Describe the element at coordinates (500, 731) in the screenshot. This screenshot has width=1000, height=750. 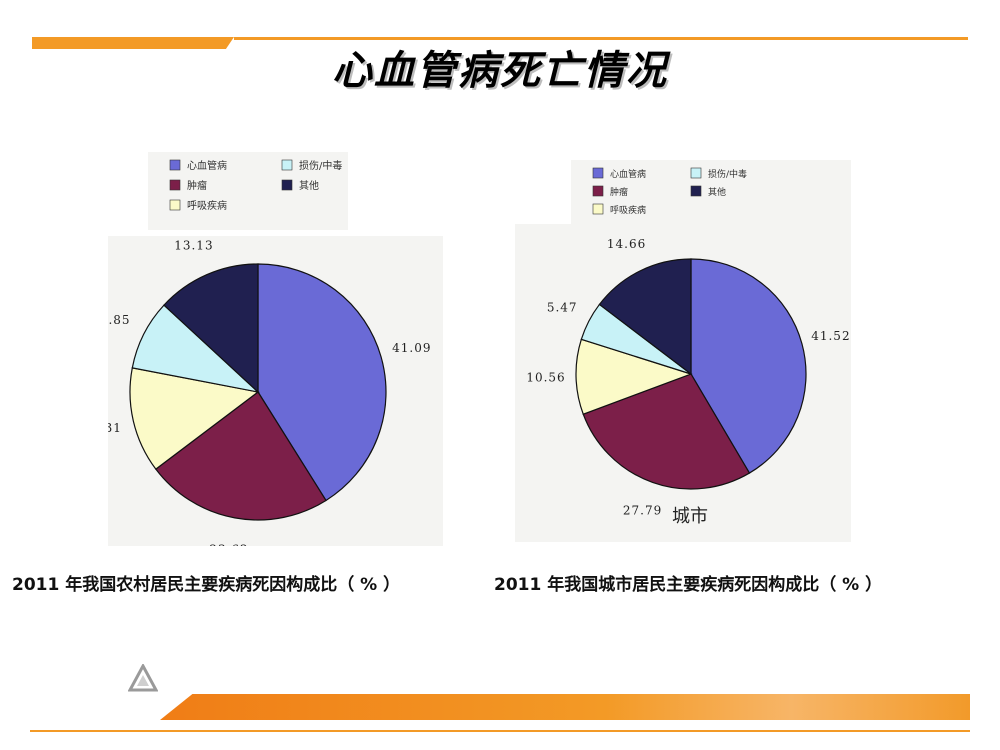
I see `bottom-accent-line` at that location.